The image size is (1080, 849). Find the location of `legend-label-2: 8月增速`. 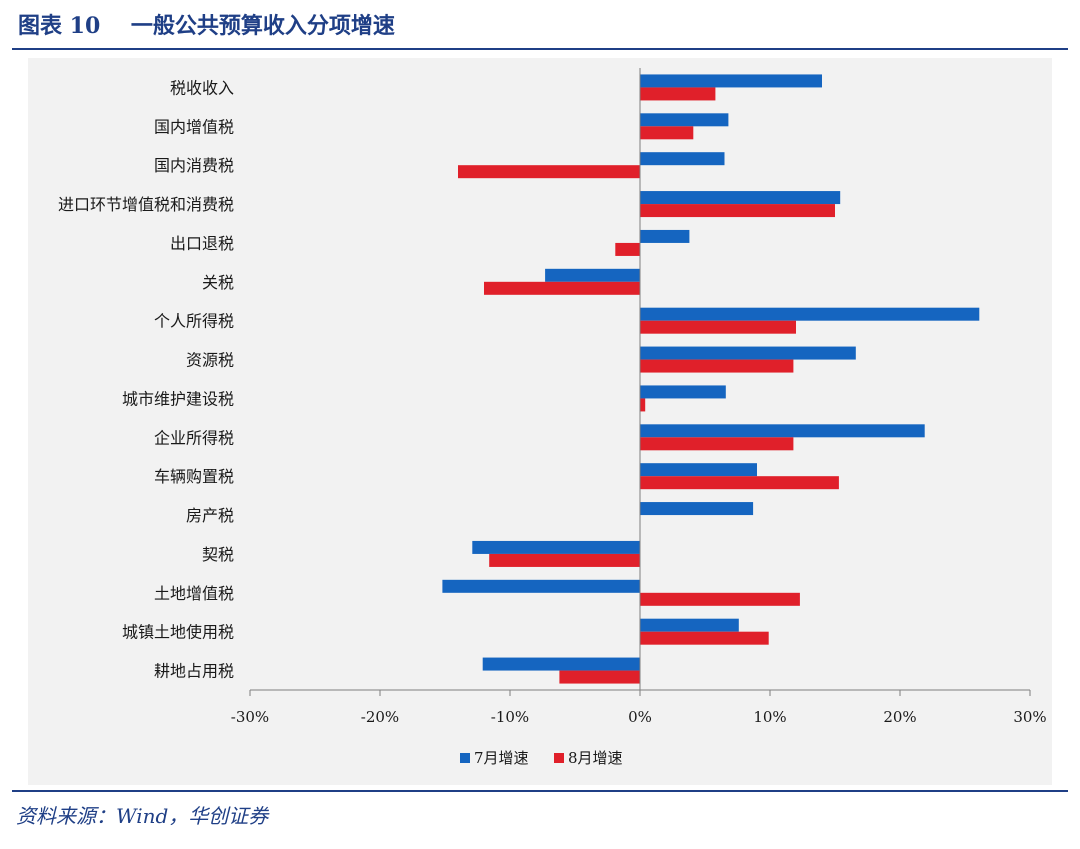

legend-label-2: 8月增速 is located at coordinates (595, 758).